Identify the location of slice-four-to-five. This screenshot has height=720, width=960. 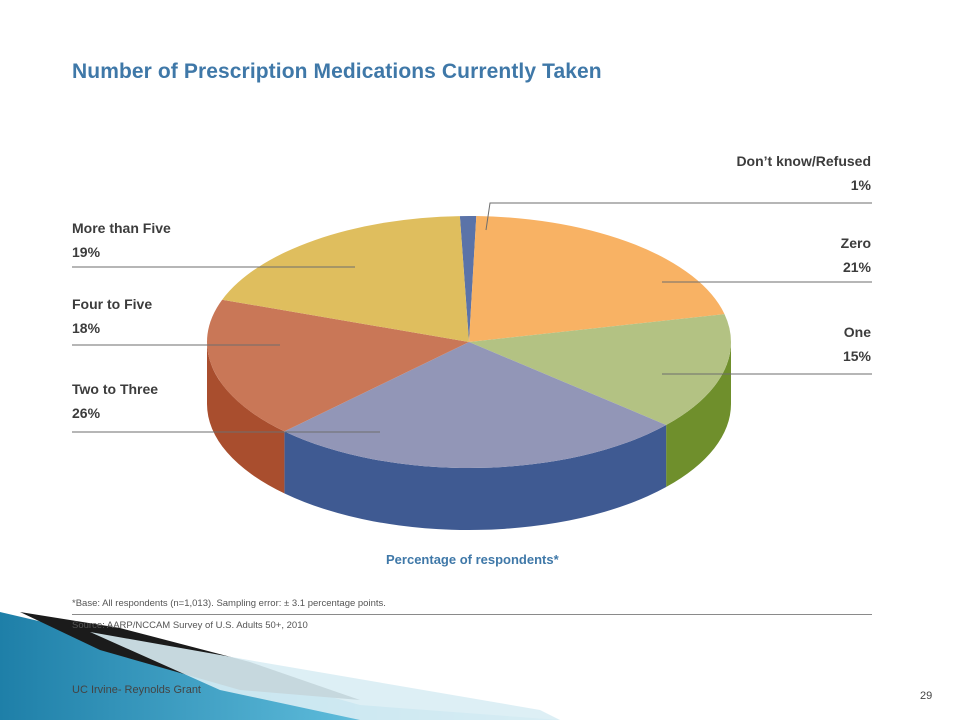
(337, 365).